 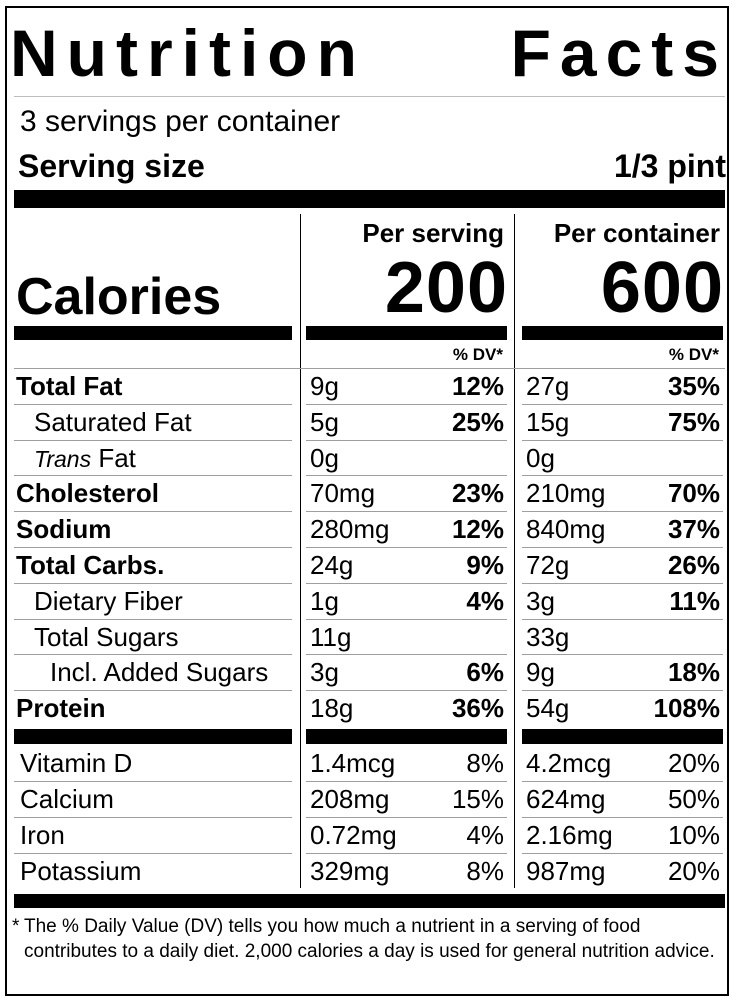 I want to click on thick-rule-bottom, so click(x=369, y=901).